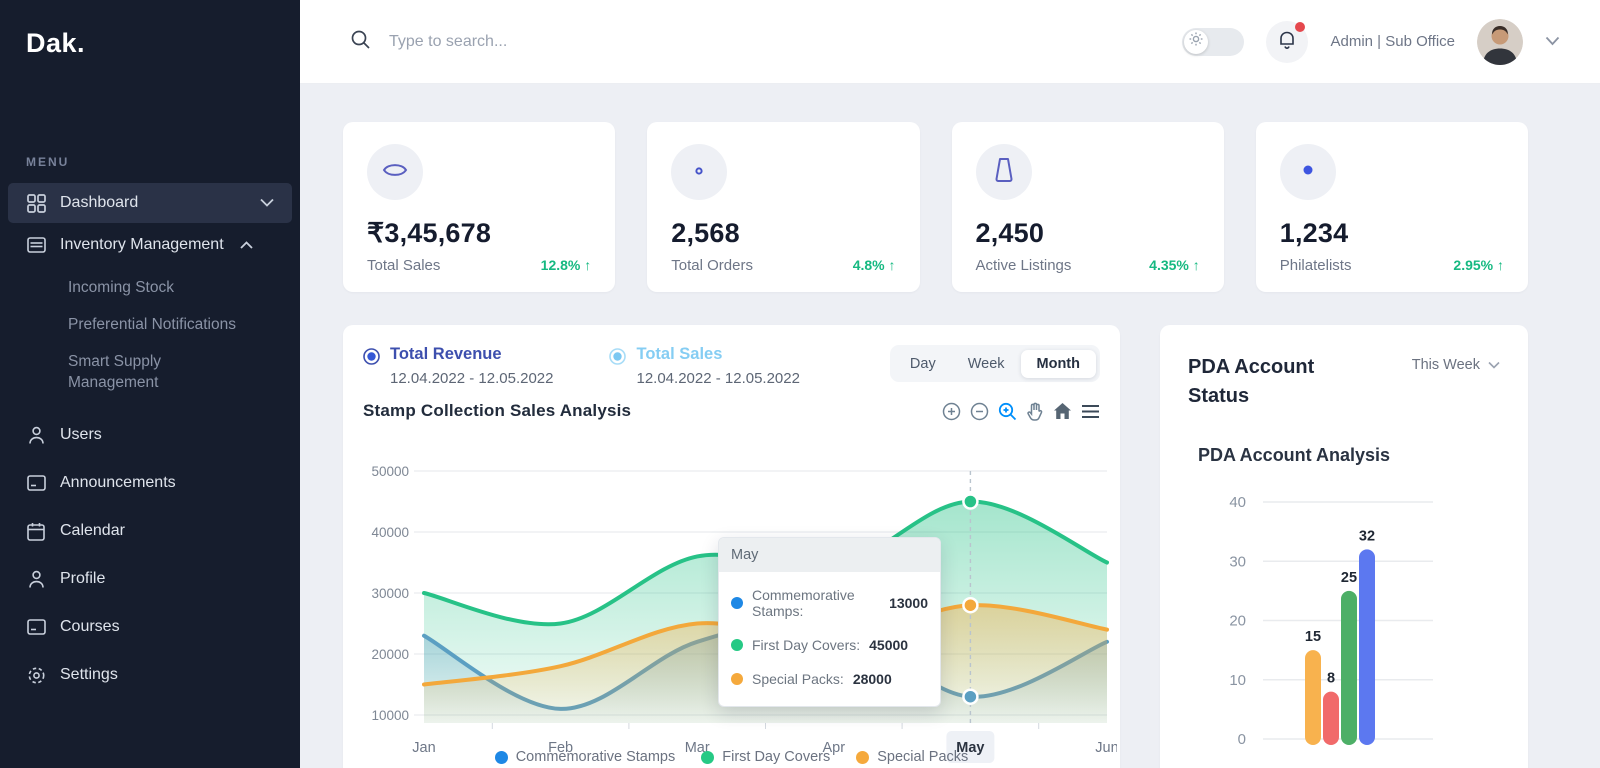  Describe the element at coordinates (1004, 172) in the screenshot. I see `bag-icon` at that location.